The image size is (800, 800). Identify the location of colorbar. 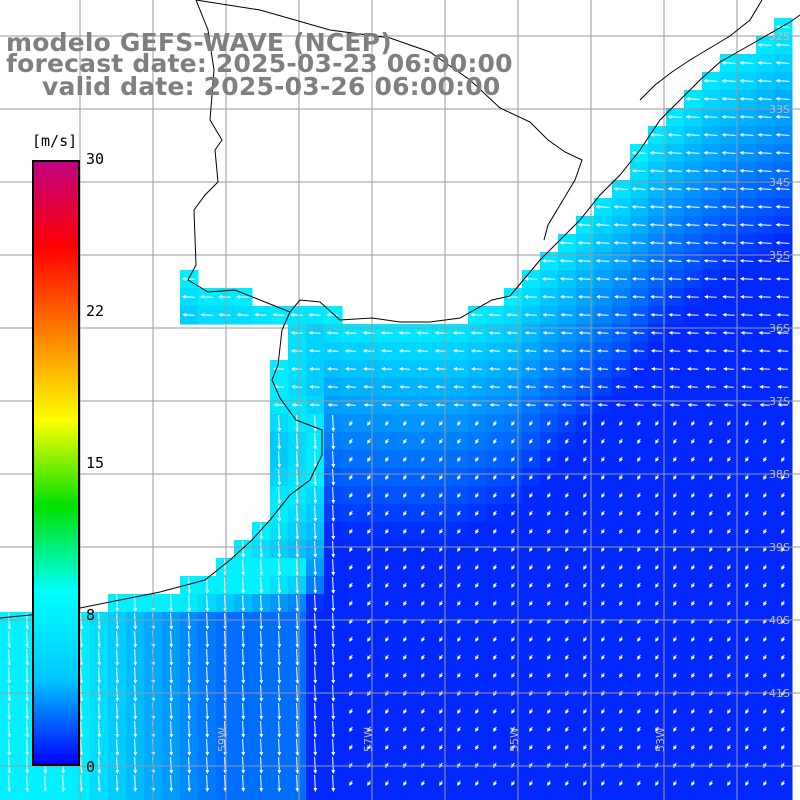
(56, 463).